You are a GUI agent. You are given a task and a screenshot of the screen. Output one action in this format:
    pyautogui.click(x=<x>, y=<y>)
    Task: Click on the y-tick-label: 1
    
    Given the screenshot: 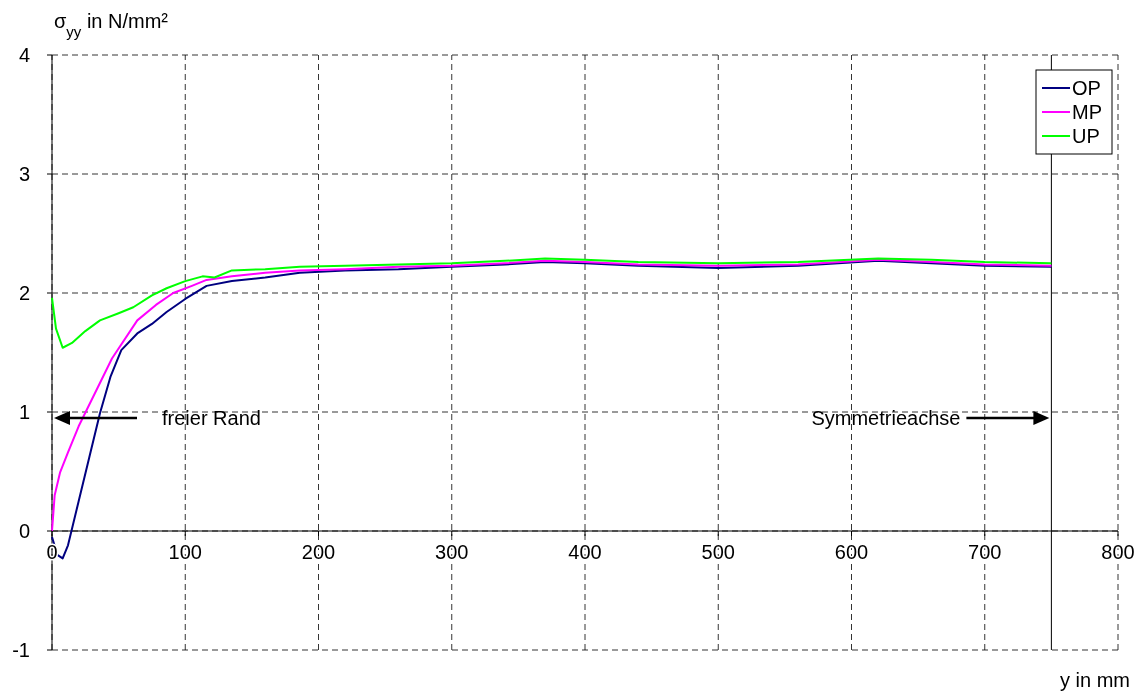 What is the action you would take?
    pyautogui.click(x=24, y=412)
    